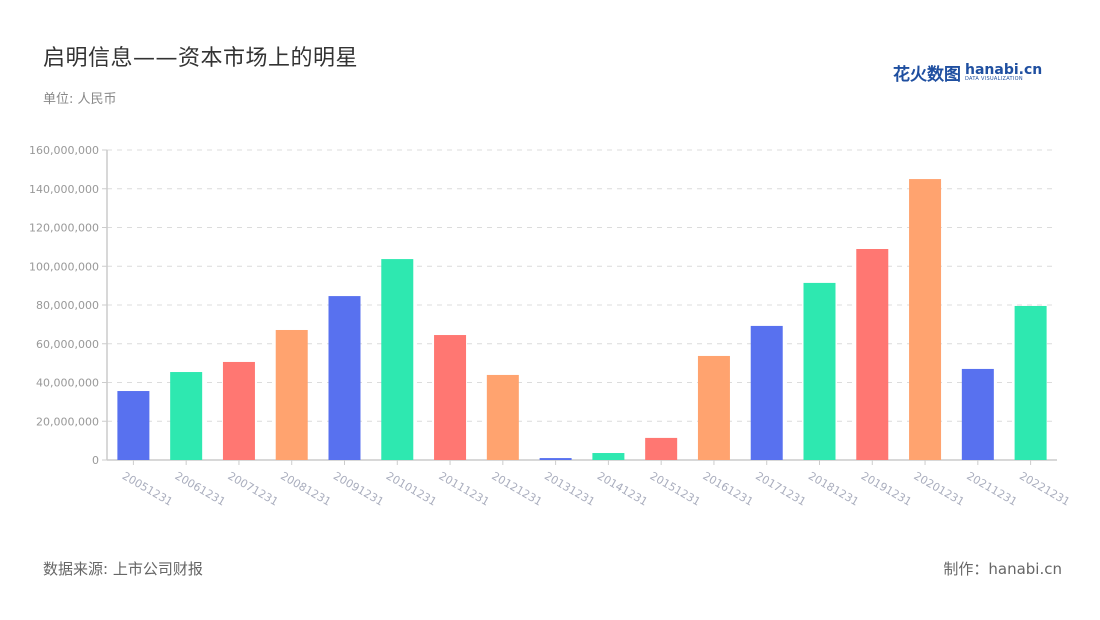 This screenshot has width=1100, height=620. I want to click on y-tick-label: 120,000,000, so click(64, 228).